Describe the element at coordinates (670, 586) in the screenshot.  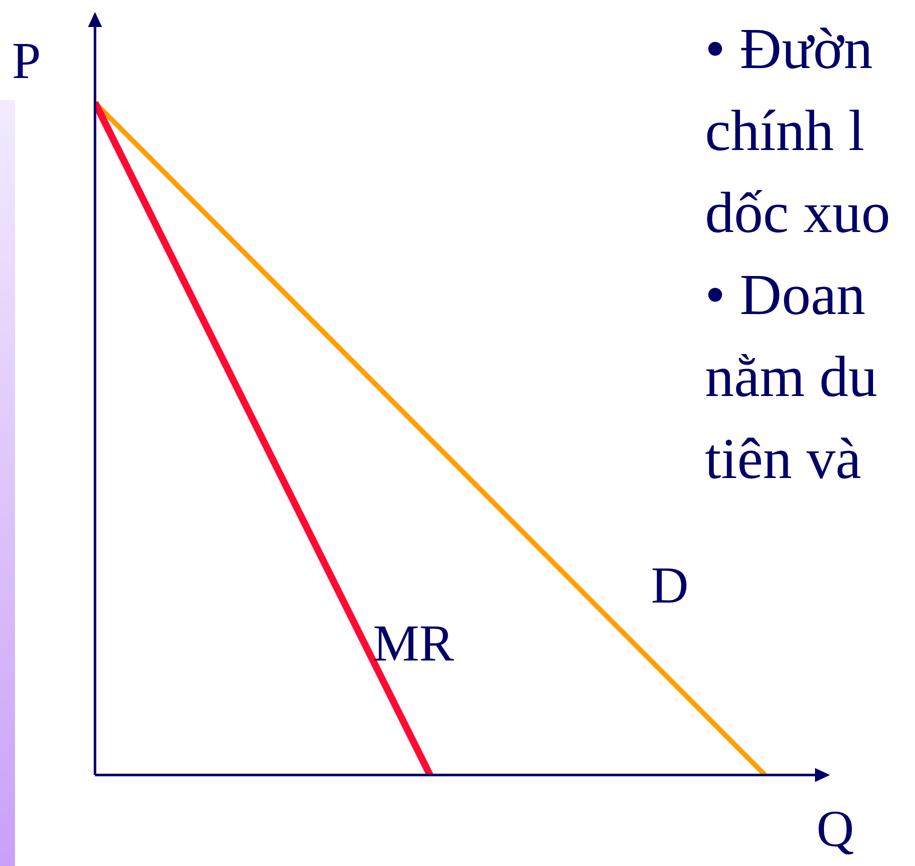
I see `series-label: D` at that location.